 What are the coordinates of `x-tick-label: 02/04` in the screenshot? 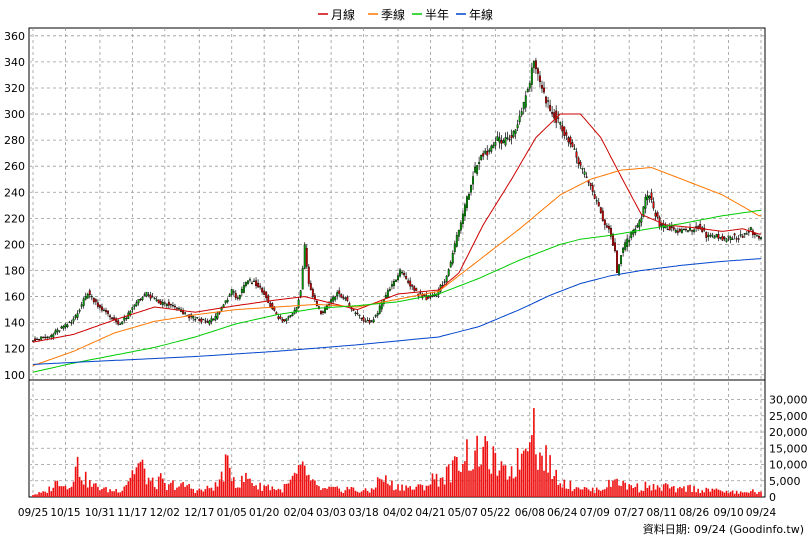 It's located at (299, 513).